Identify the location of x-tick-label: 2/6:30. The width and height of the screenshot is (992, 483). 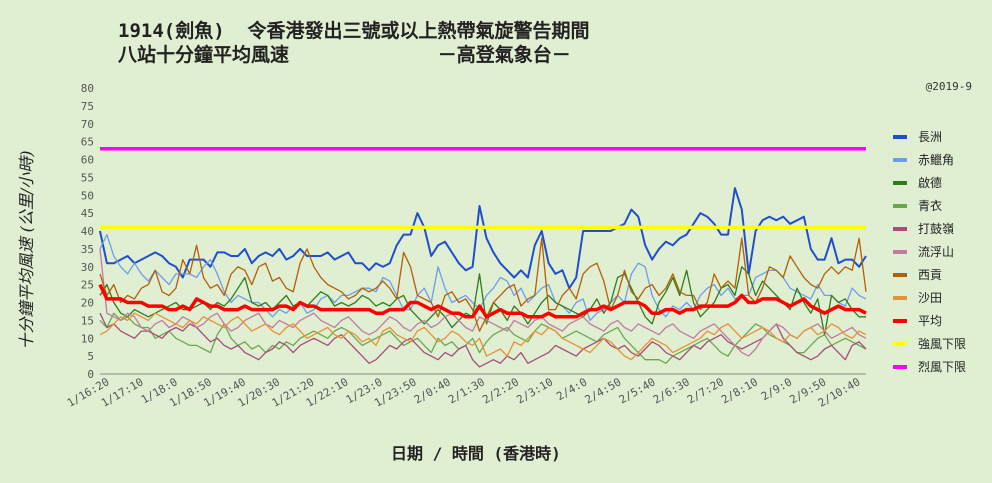
(671, 390).